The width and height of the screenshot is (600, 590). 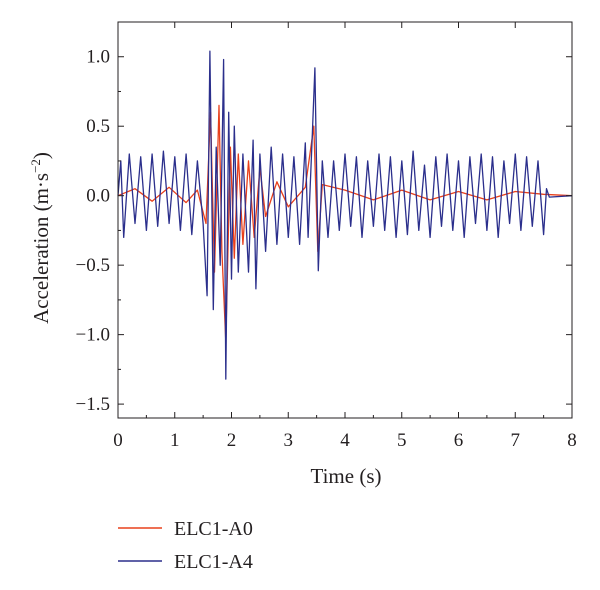 I want to click on y-axis-title-main: Acceleration (m·s, so click(x=41, y=248).